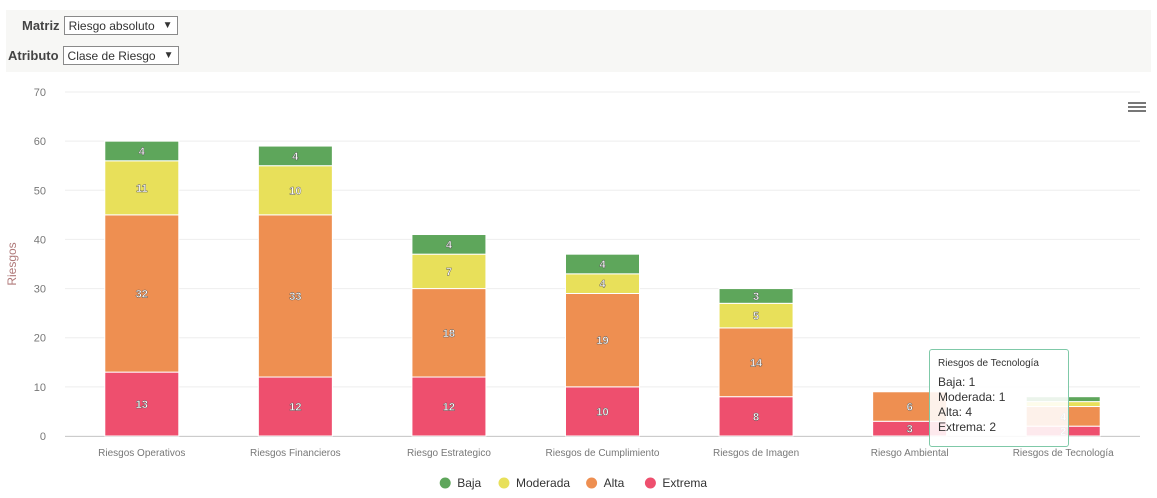  Describe the element at coordinates (988, 363) in the screenshot. I see `tooltip-title: Riesgos de Tecnología` at that location.